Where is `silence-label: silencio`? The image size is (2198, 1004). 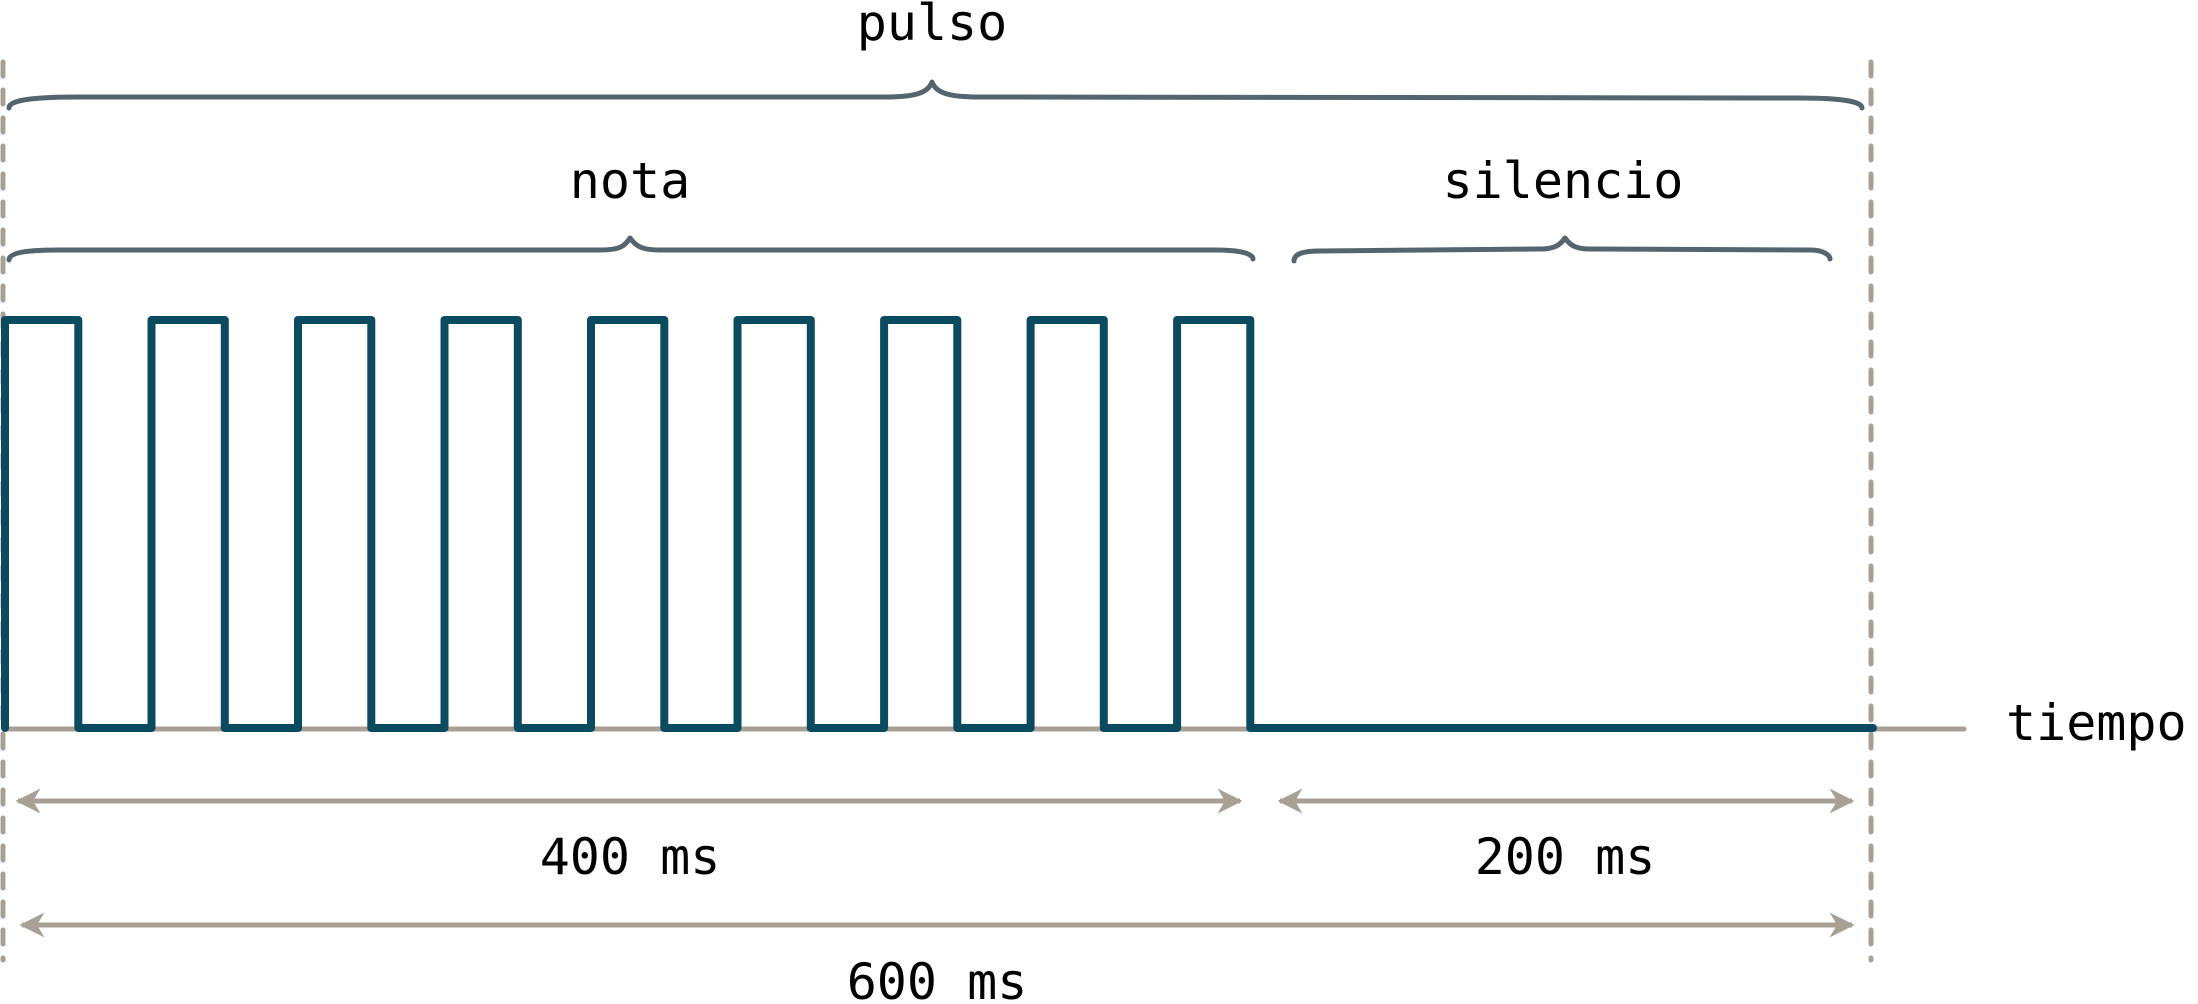
silence-label: silencio is located at coordinates (1563, 181).